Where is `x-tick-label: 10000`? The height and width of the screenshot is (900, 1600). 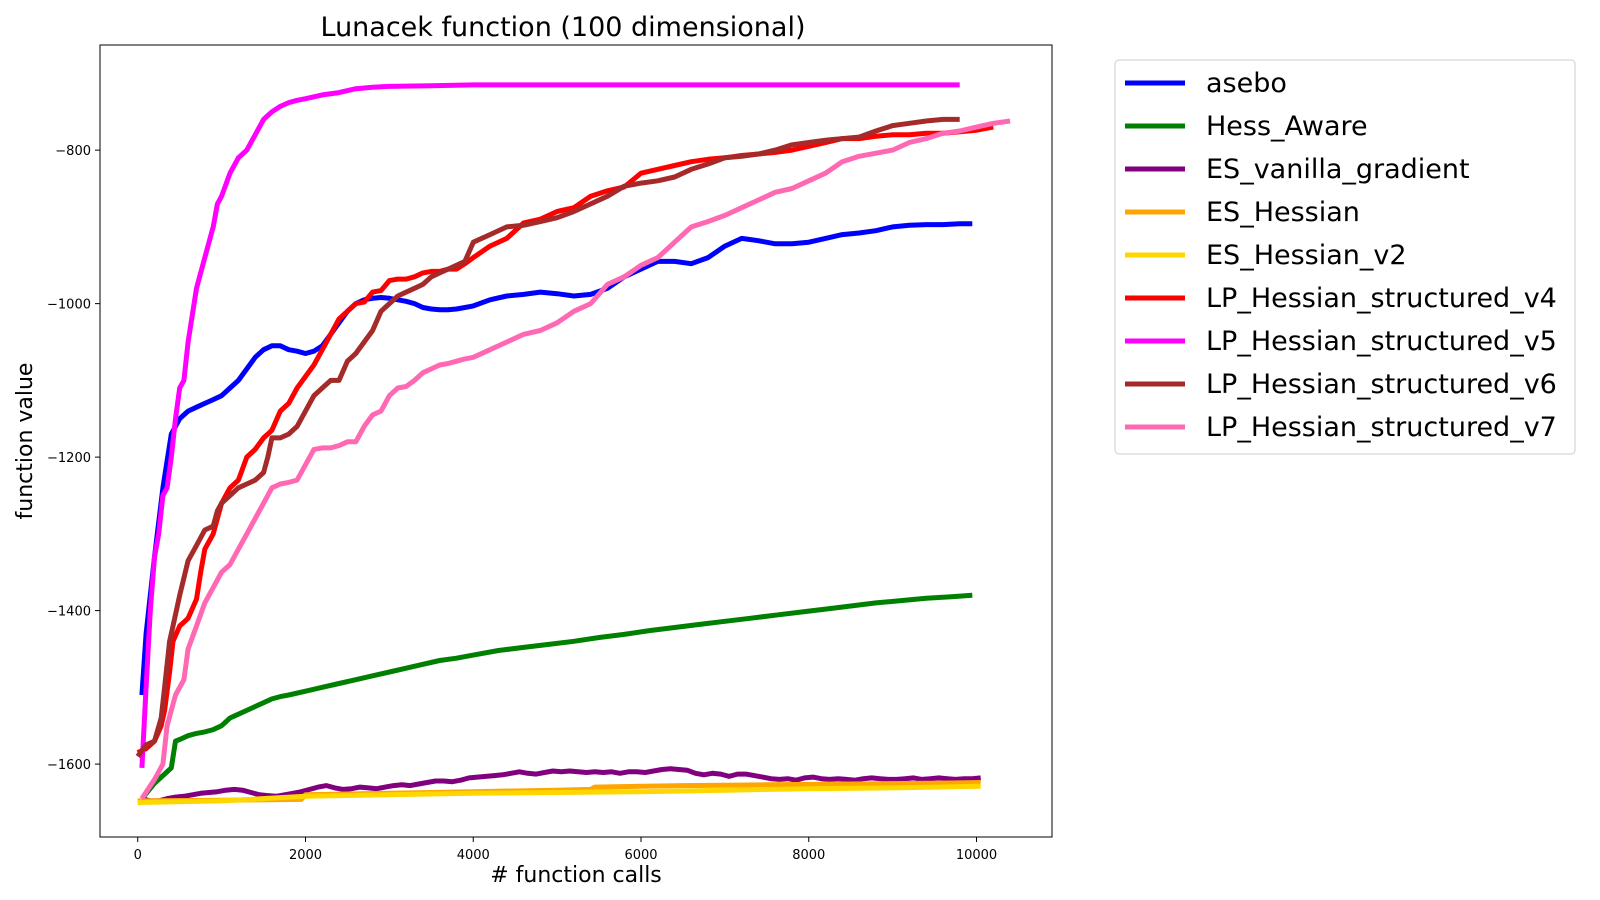
x-tick-label: 10000 is located at coordinates (976, 855).